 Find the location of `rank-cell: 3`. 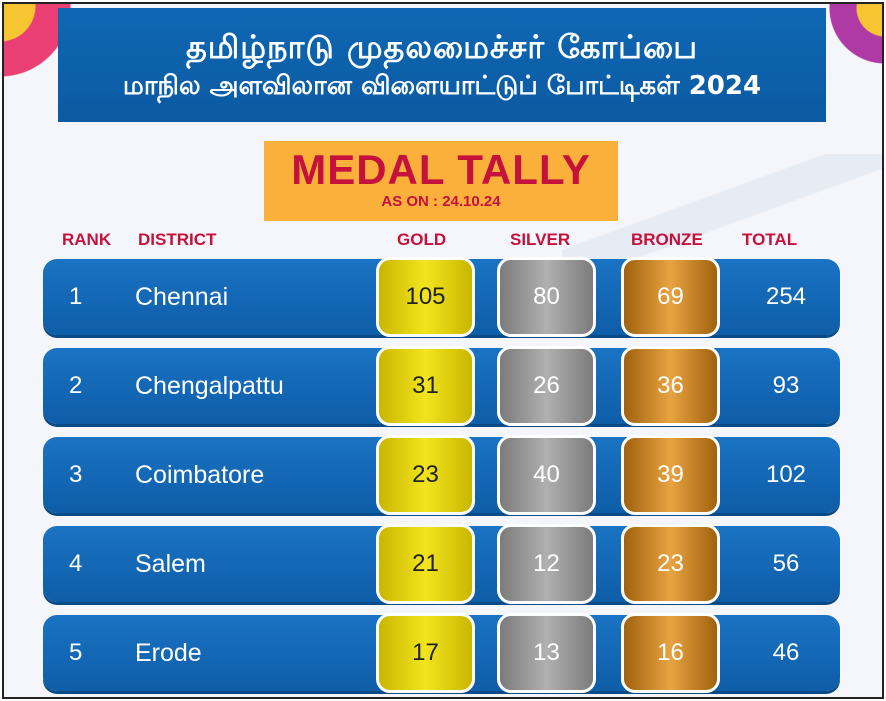

rank-cell: 3 is located at coordinates (76, 474).